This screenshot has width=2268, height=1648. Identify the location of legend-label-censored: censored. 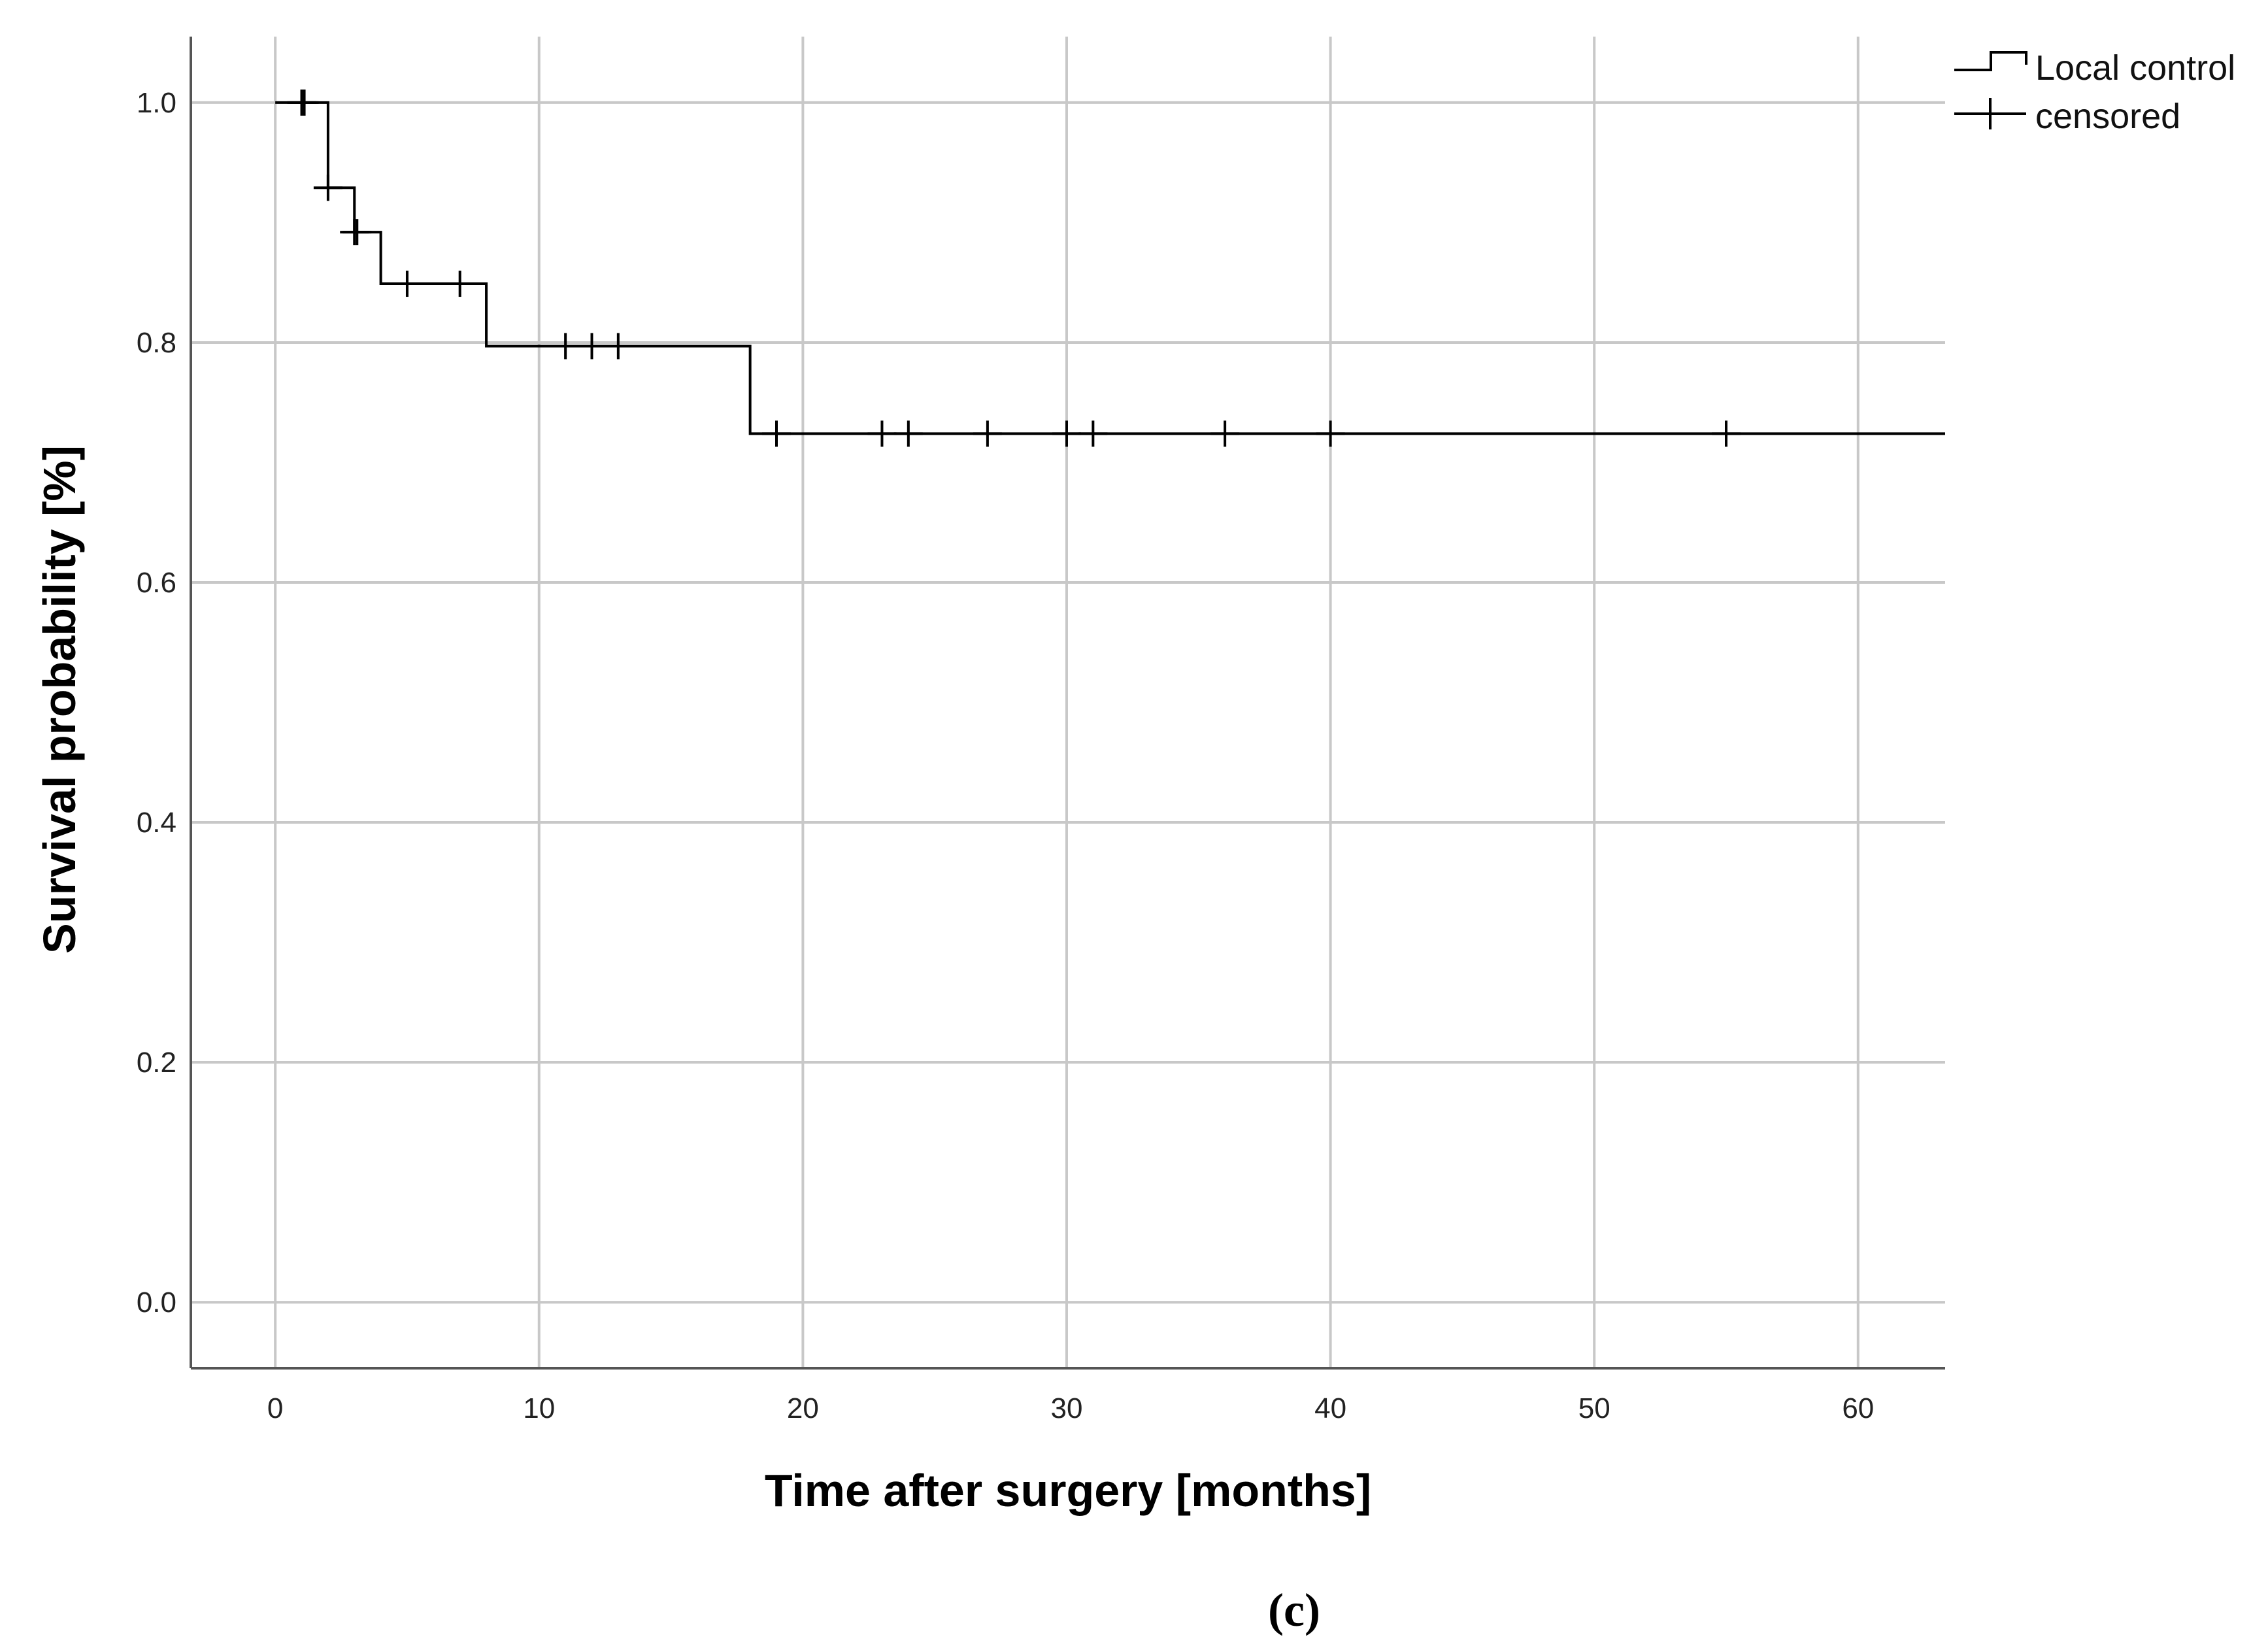
(2107, 116).